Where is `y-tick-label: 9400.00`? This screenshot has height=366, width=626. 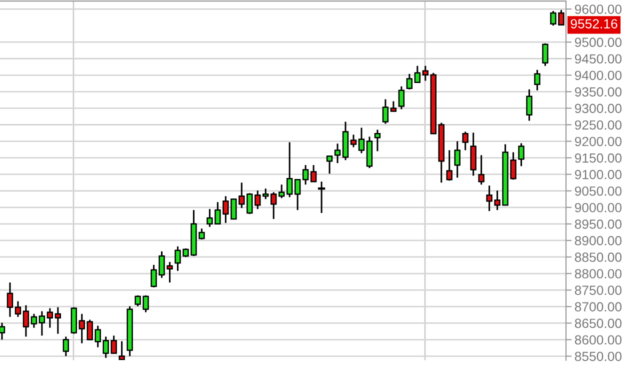
y-tick-label: 9400.00 is located at coordinates (598, 75).